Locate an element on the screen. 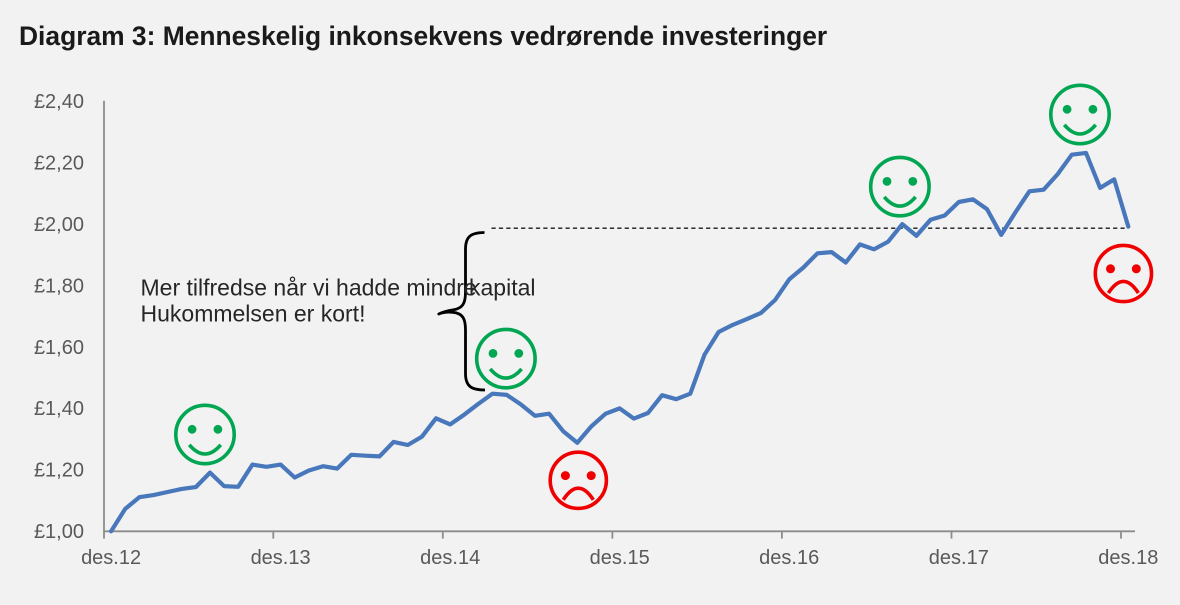  svg-text: des.13 is located at coordinates (281, 558).